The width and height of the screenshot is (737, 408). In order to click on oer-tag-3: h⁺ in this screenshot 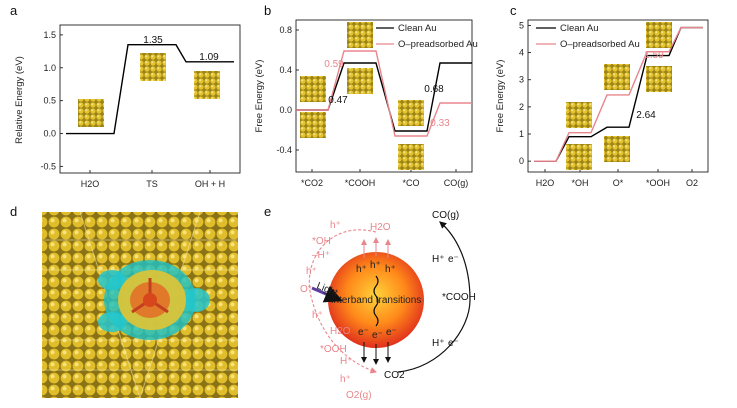, I will do `click(311, 271)`.